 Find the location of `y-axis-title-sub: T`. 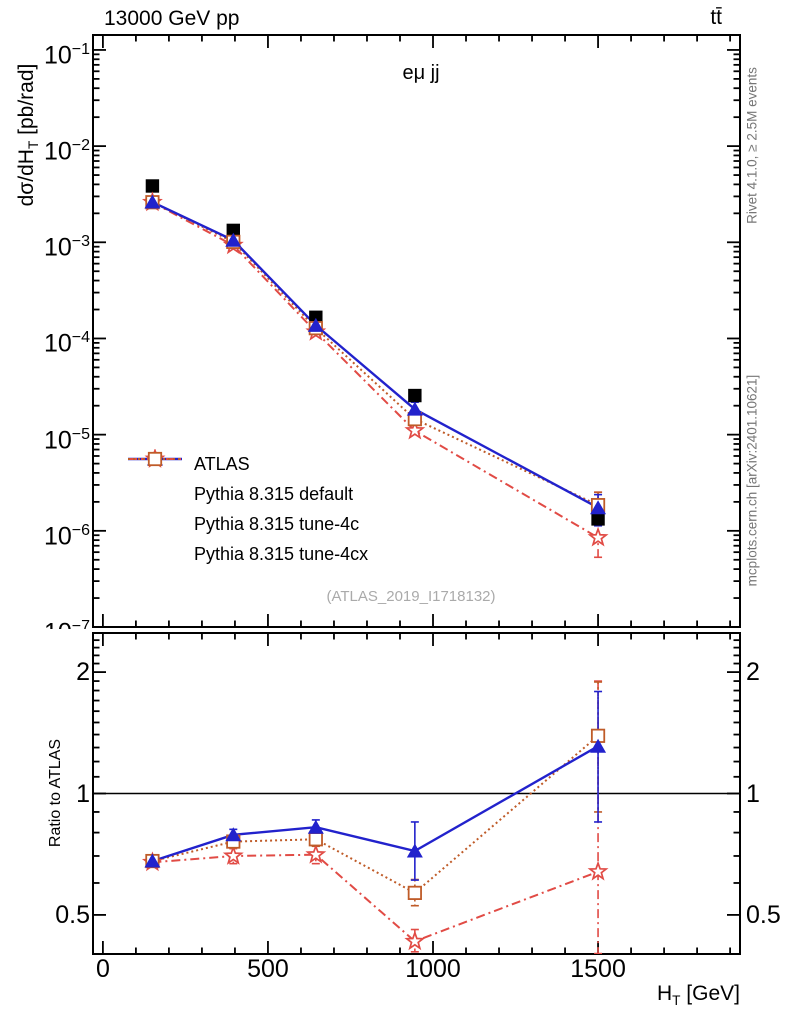

y-axis-title-sub: T is located at coordinates (33, 145).